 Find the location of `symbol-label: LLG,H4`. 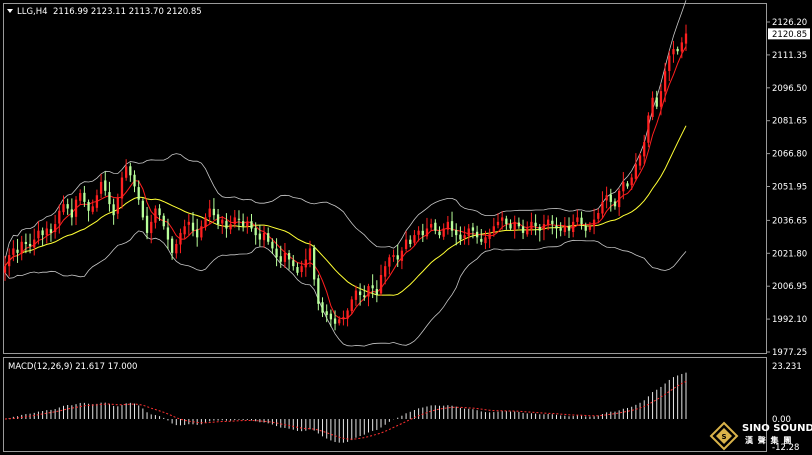

symbol-label: LLG,H4 is located at coordinates (32, 12).